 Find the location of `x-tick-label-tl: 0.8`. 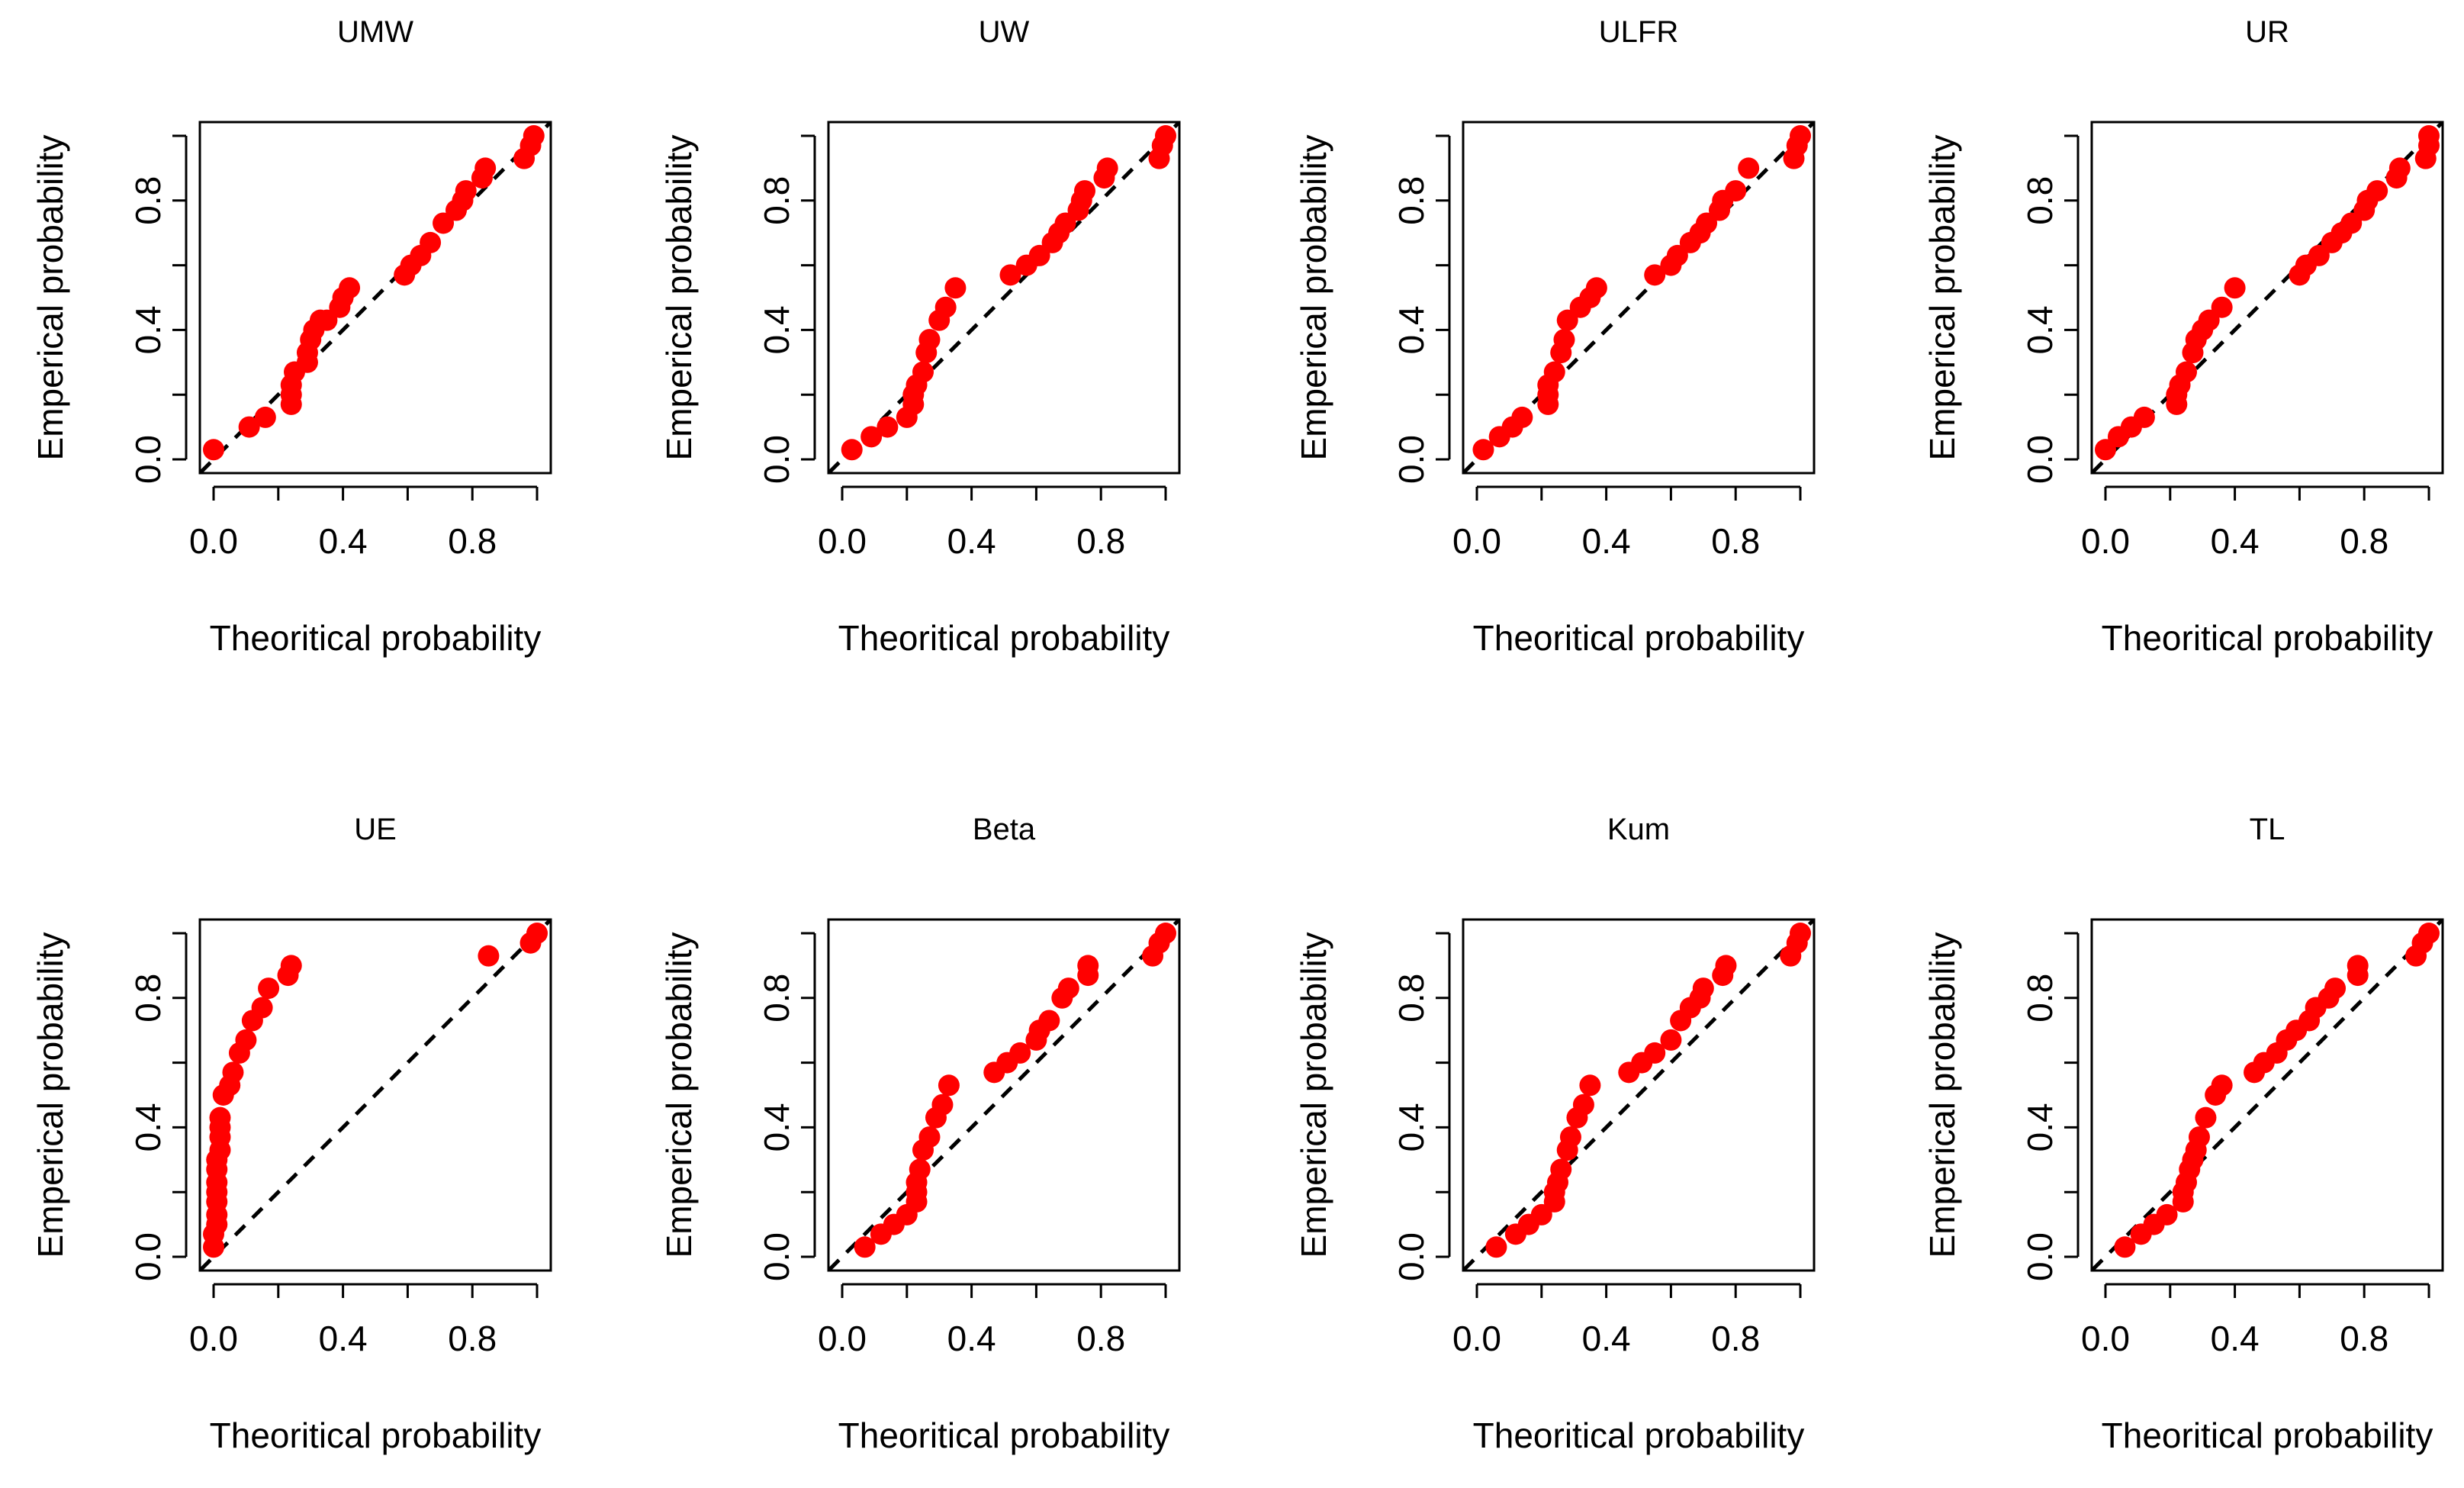

x-tick-label-tl: 0.8 is located at coordinates (2364, 1338).